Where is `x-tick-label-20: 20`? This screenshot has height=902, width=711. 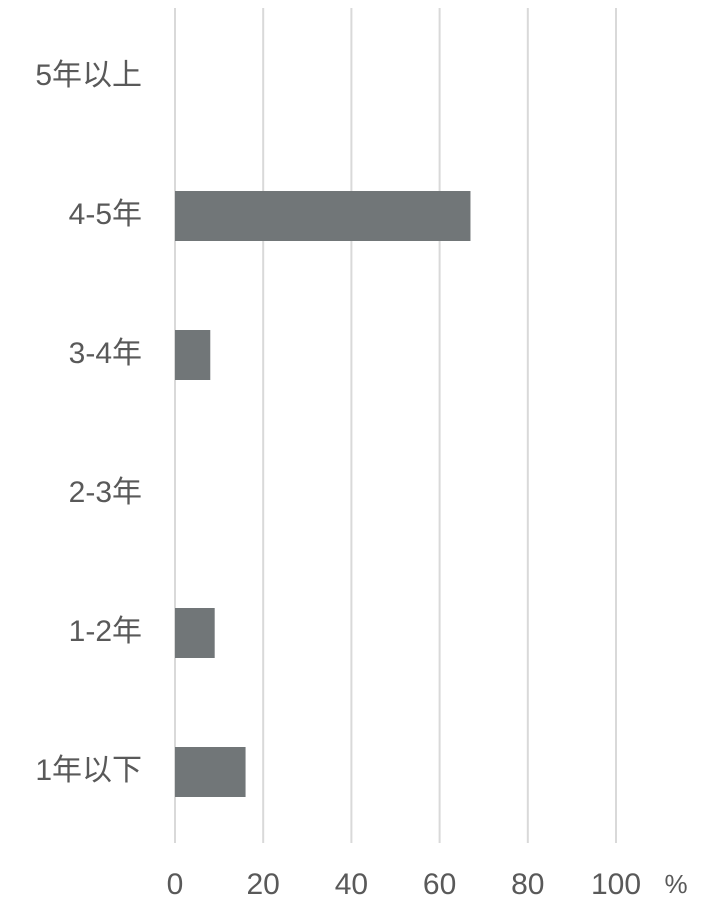
x-tick-label-20: 20 is located at coordinates (263, 884).